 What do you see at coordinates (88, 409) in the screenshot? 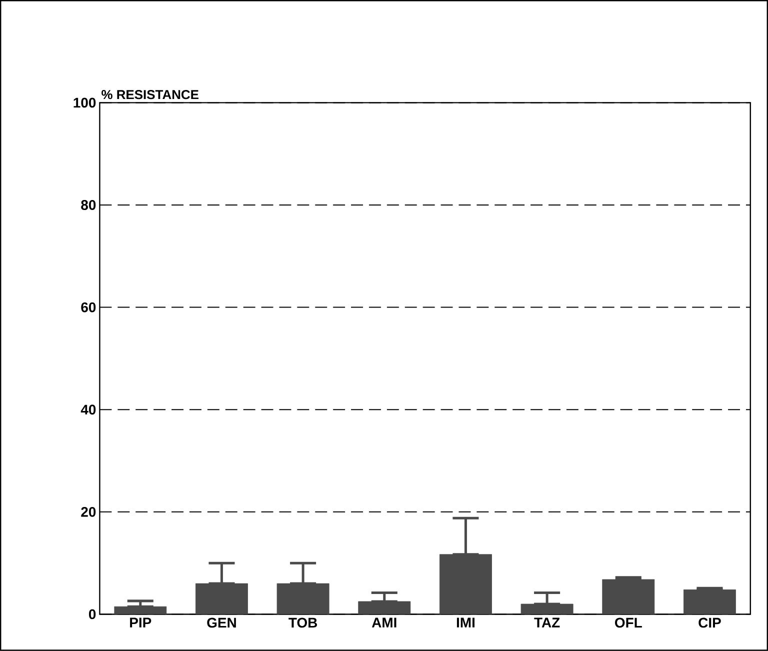
I see `y-tick-label: 40` at bounding box center [88, 409].